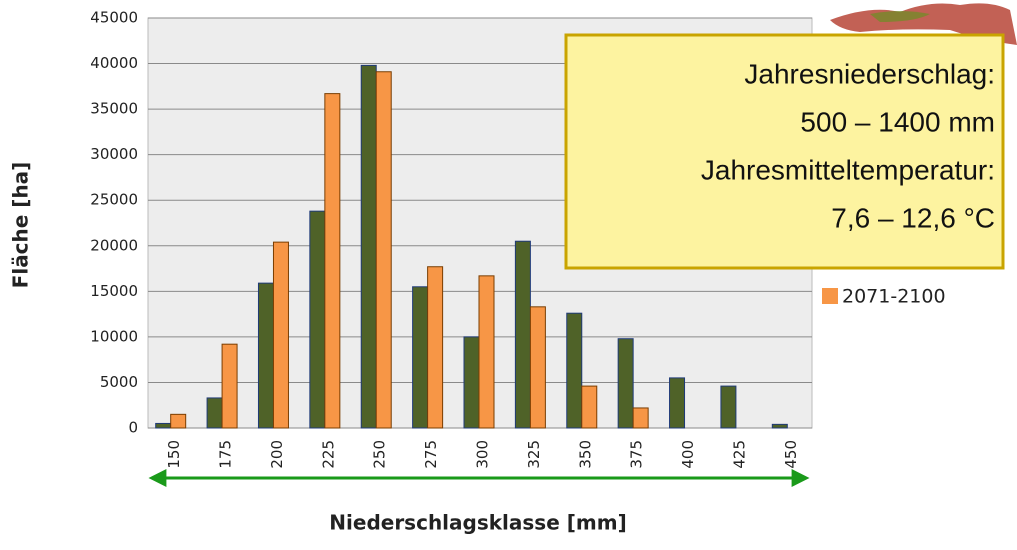 This screenshot has width=1017, height=550. What do you see at coordinates (431, 454) in the screenshot?
I see `x-tick-label: 275` at bounding box center [431, 454].